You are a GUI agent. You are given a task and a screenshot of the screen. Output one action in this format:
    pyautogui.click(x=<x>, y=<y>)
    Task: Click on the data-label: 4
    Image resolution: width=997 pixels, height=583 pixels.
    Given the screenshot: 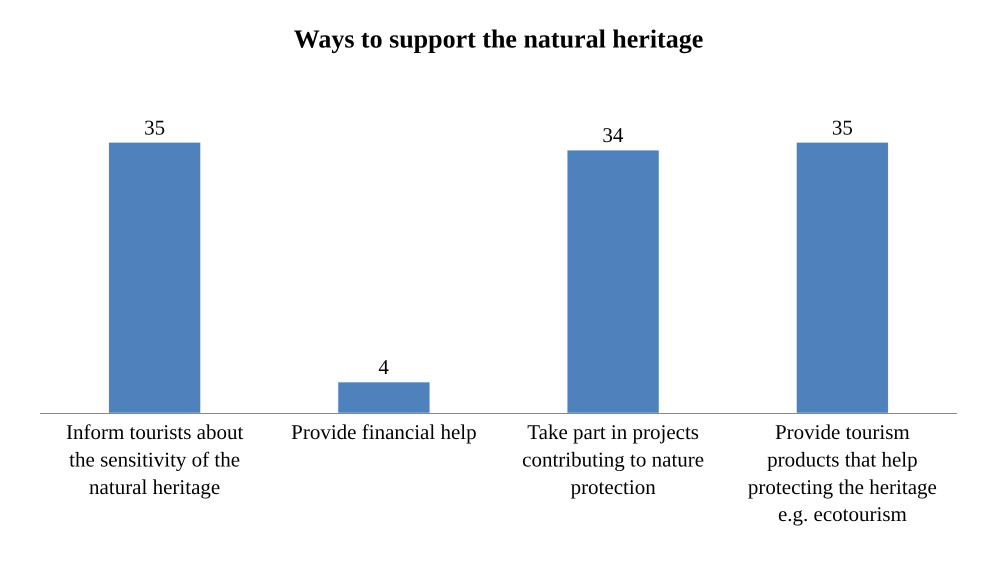 What is the action you would take?
    pyautogui.click(x=384, y=367)
    